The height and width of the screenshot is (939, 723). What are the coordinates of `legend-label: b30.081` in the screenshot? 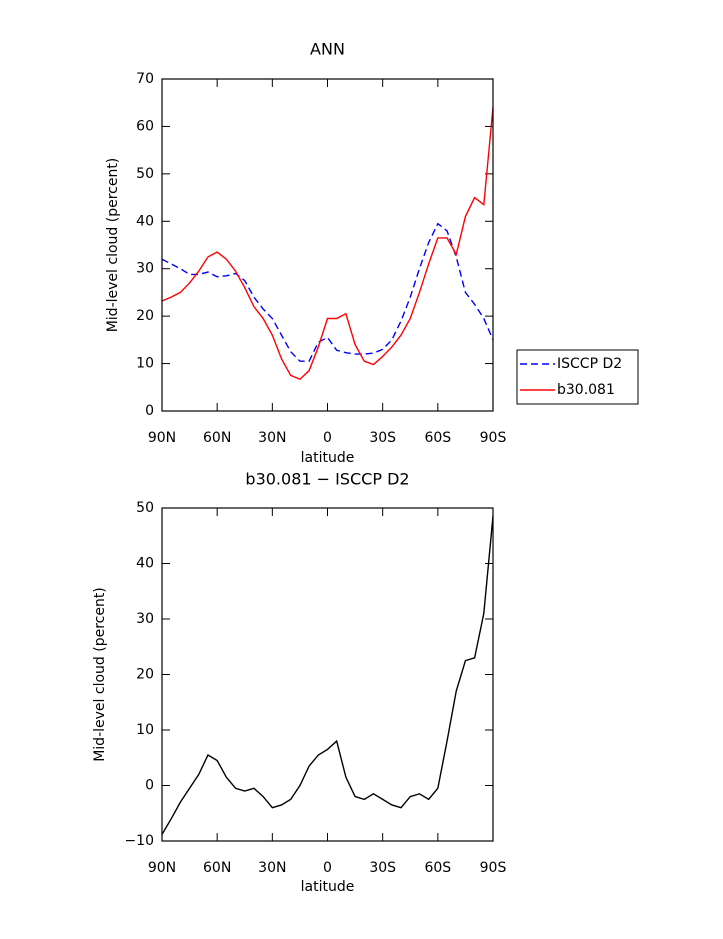 It's located at (586, 390).